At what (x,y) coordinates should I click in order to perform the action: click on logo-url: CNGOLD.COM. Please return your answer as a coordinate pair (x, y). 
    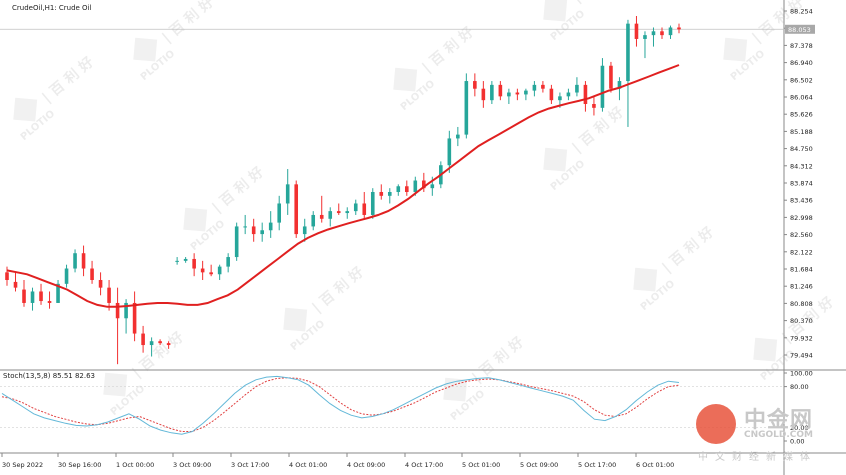
    Looking at the image, I should click on (779, 435).